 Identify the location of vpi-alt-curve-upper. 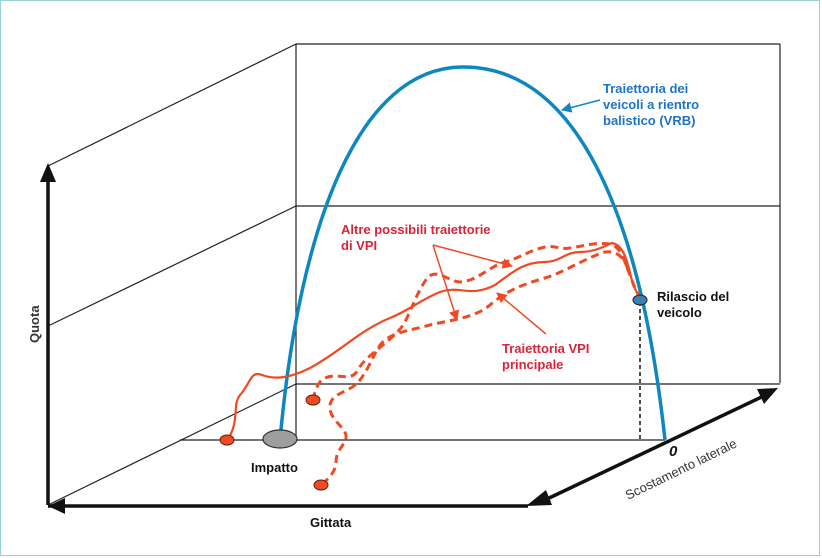
(476, 321).